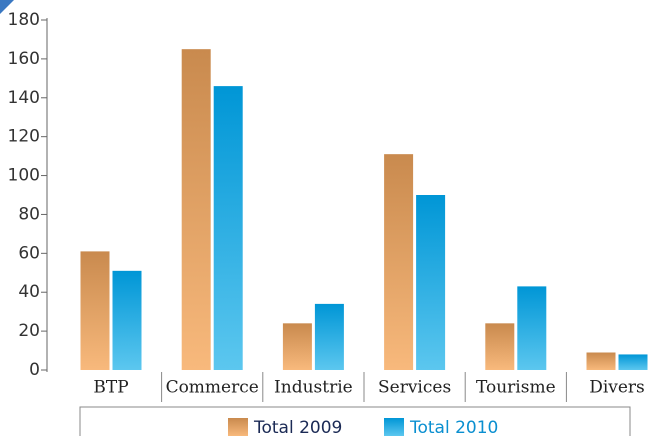 The width and height of the screenshot is (649, 436). I want to click on y-tick-label: 100, so click(24, 176).